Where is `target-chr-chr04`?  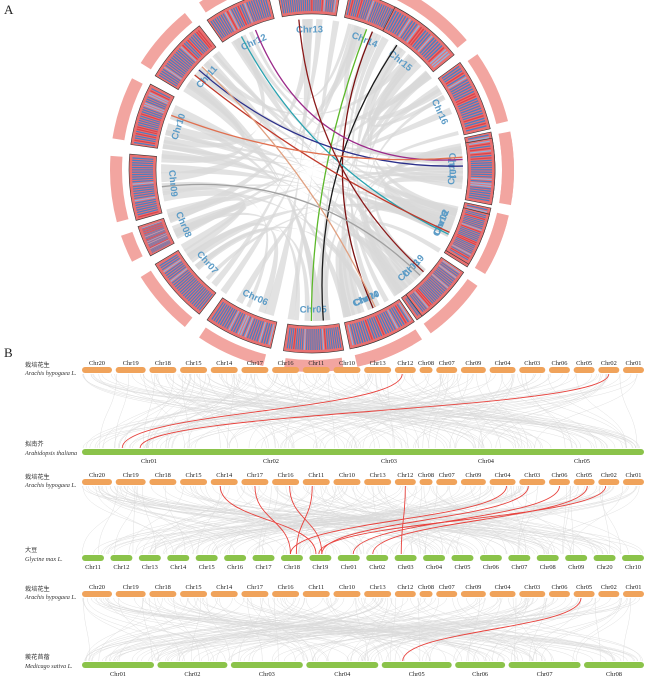 target-chr-chr04 is located at coordinates (342, 665).